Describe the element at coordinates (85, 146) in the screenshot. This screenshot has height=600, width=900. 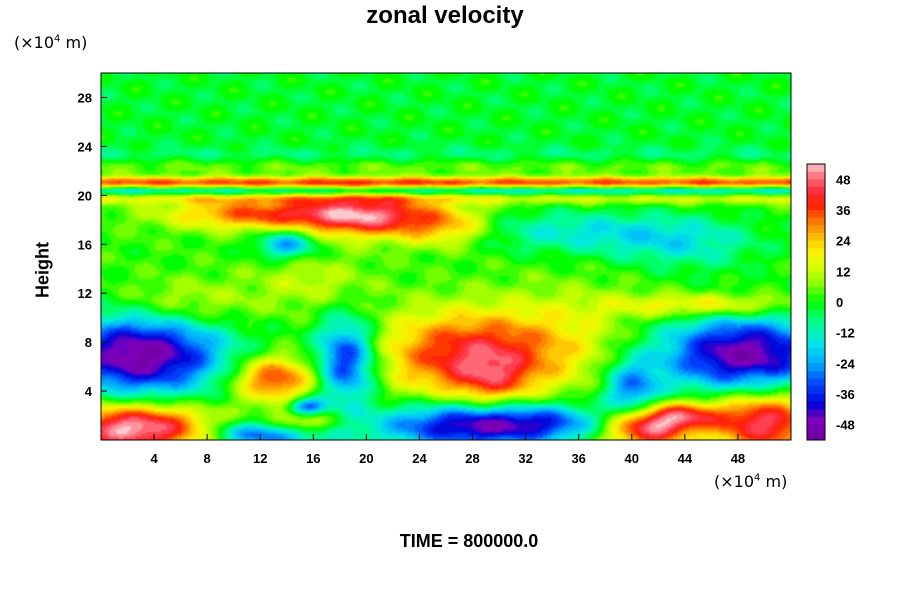
I see `y-tick-label: 24` at that location.